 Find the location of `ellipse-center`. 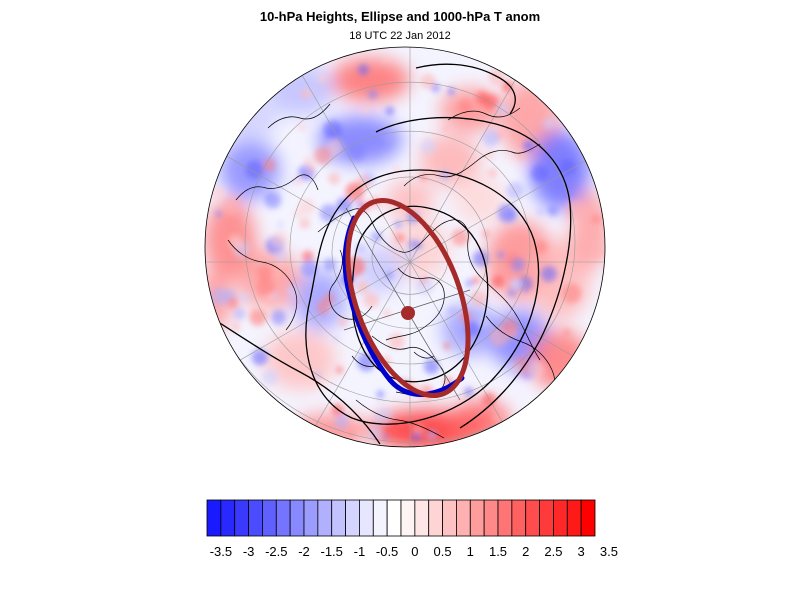

ellipse-center is located at coordinates (408, 313).